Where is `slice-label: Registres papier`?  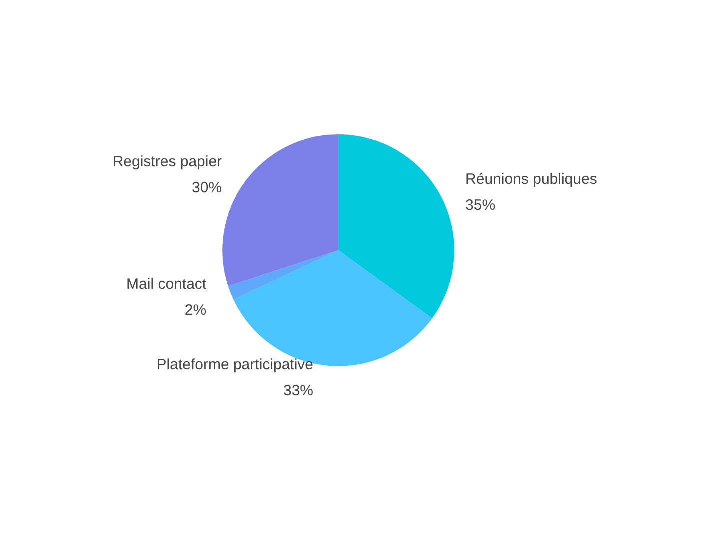 slice-label: Registres papier is located at coordinates (167, 162).